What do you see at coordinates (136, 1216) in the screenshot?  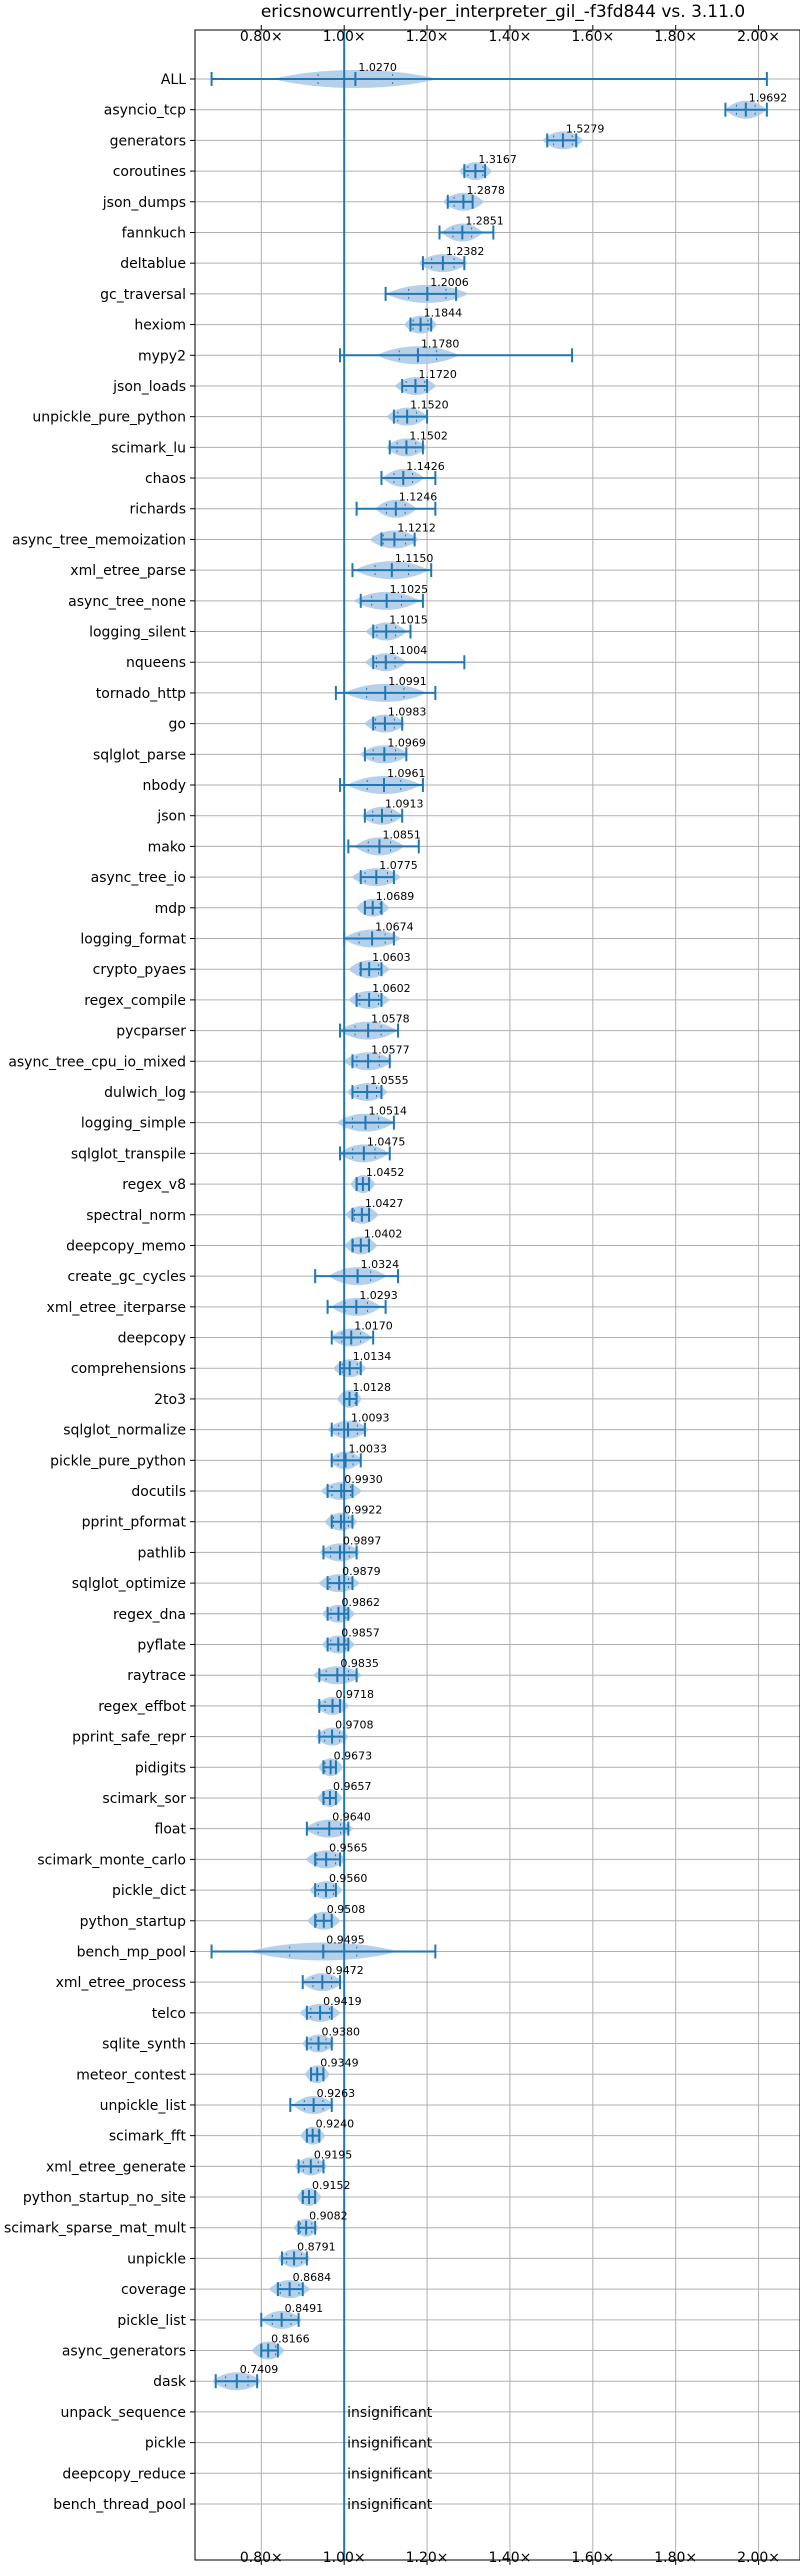 I see `category-label: spectral_norm` at bounding box center [136, 1216].